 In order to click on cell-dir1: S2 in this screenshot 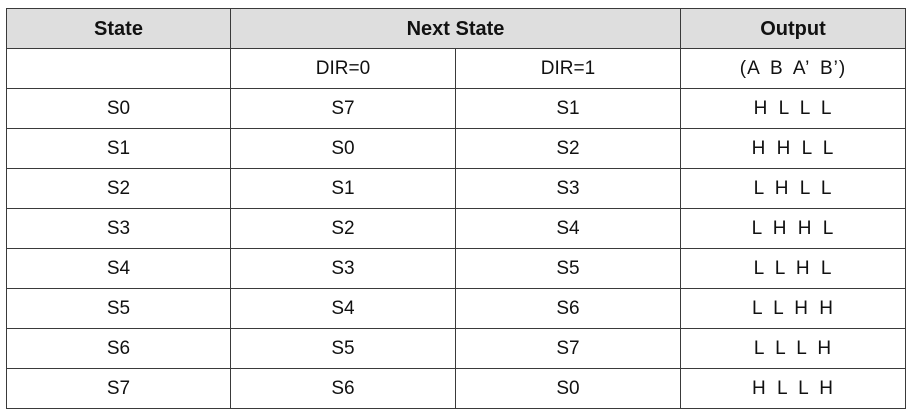, I will do `click(568, 148)`.